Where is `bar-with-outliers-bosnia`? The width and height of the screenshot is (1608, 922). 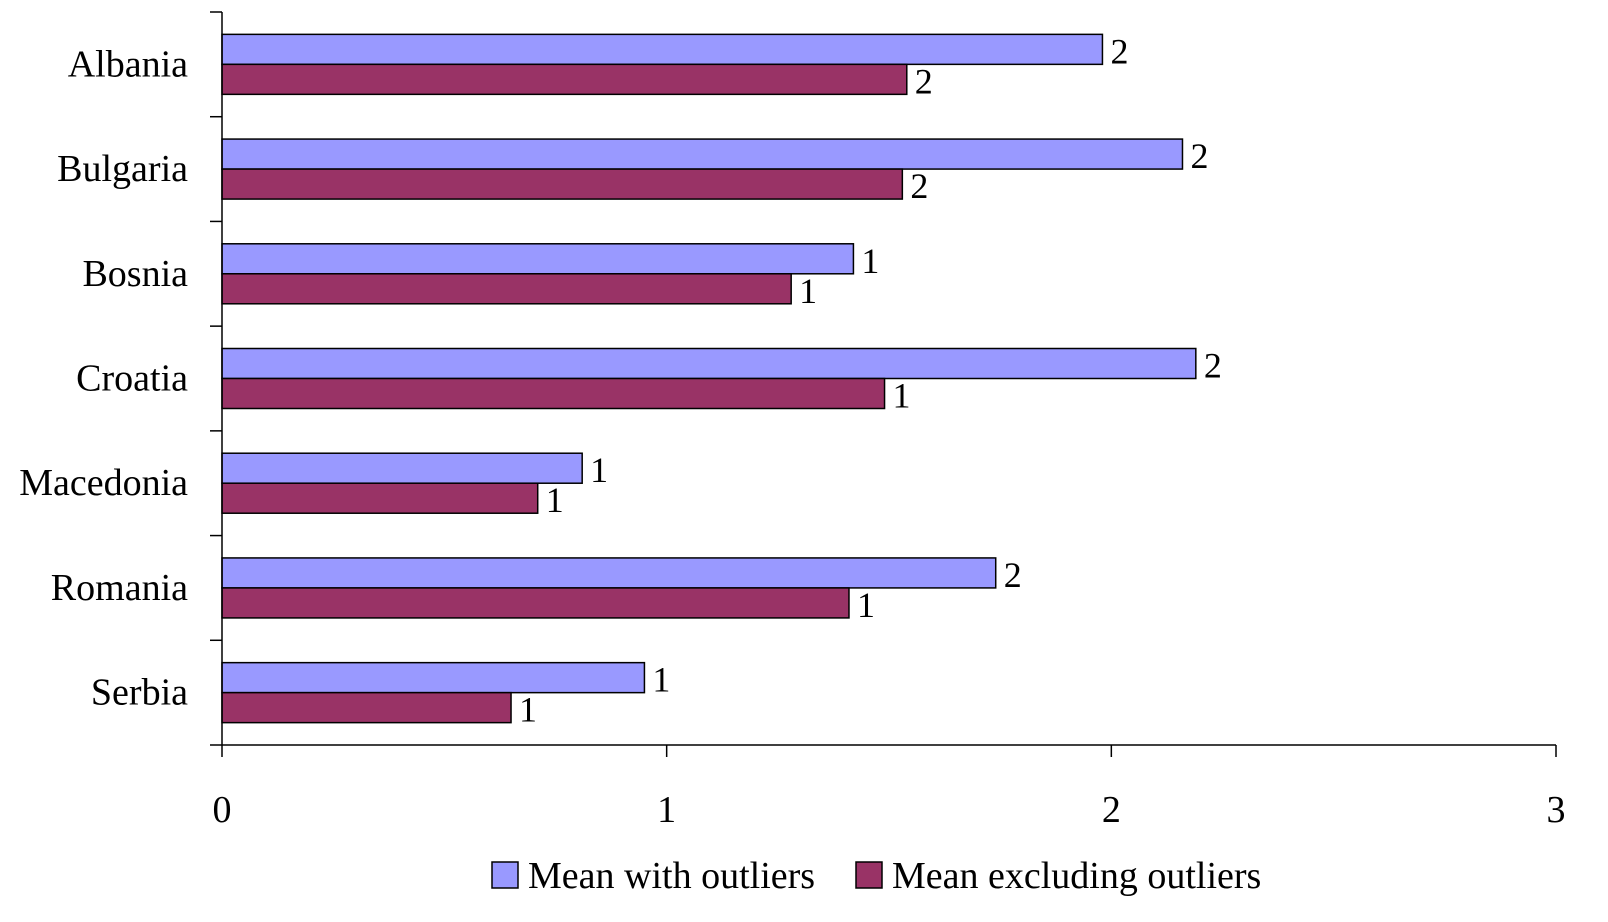
bar-with-outliers-bosnia is located at coordinates (538, 259).